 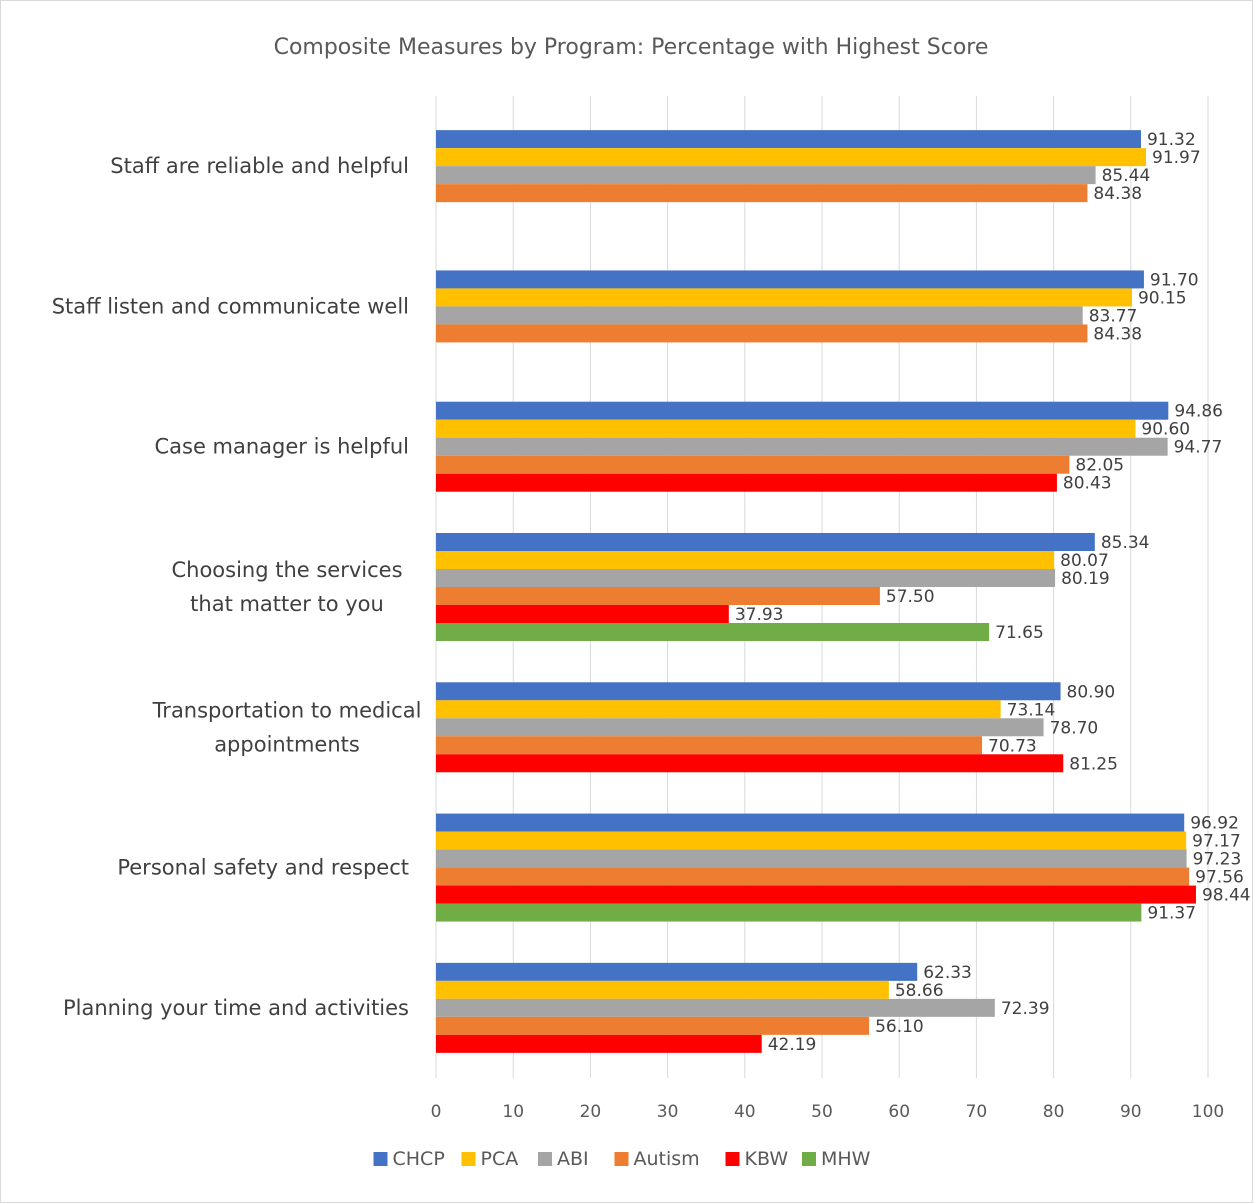 What do you see at coordinates (846, 1159) in the screenshot?
I see `legend-label-mhw: MHW` at bounding box center [846, 1159].